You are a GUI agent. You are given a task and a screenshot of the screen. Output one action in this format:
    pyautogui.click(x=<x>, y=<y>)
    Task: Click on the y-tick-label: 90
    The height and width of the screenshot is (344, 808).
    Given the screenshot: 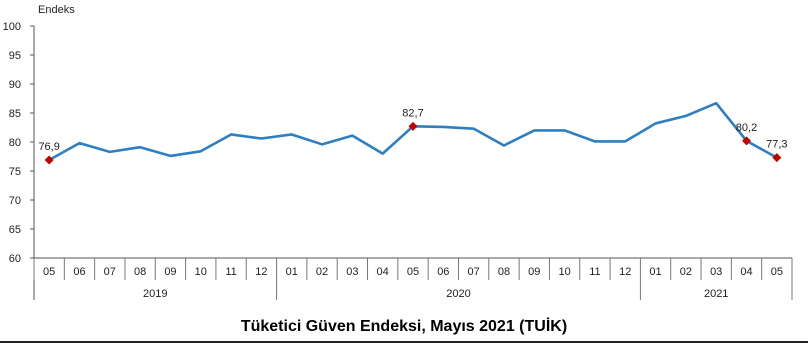 What is the action you would take?
    pyautogui.click(x=15, y=85)
    